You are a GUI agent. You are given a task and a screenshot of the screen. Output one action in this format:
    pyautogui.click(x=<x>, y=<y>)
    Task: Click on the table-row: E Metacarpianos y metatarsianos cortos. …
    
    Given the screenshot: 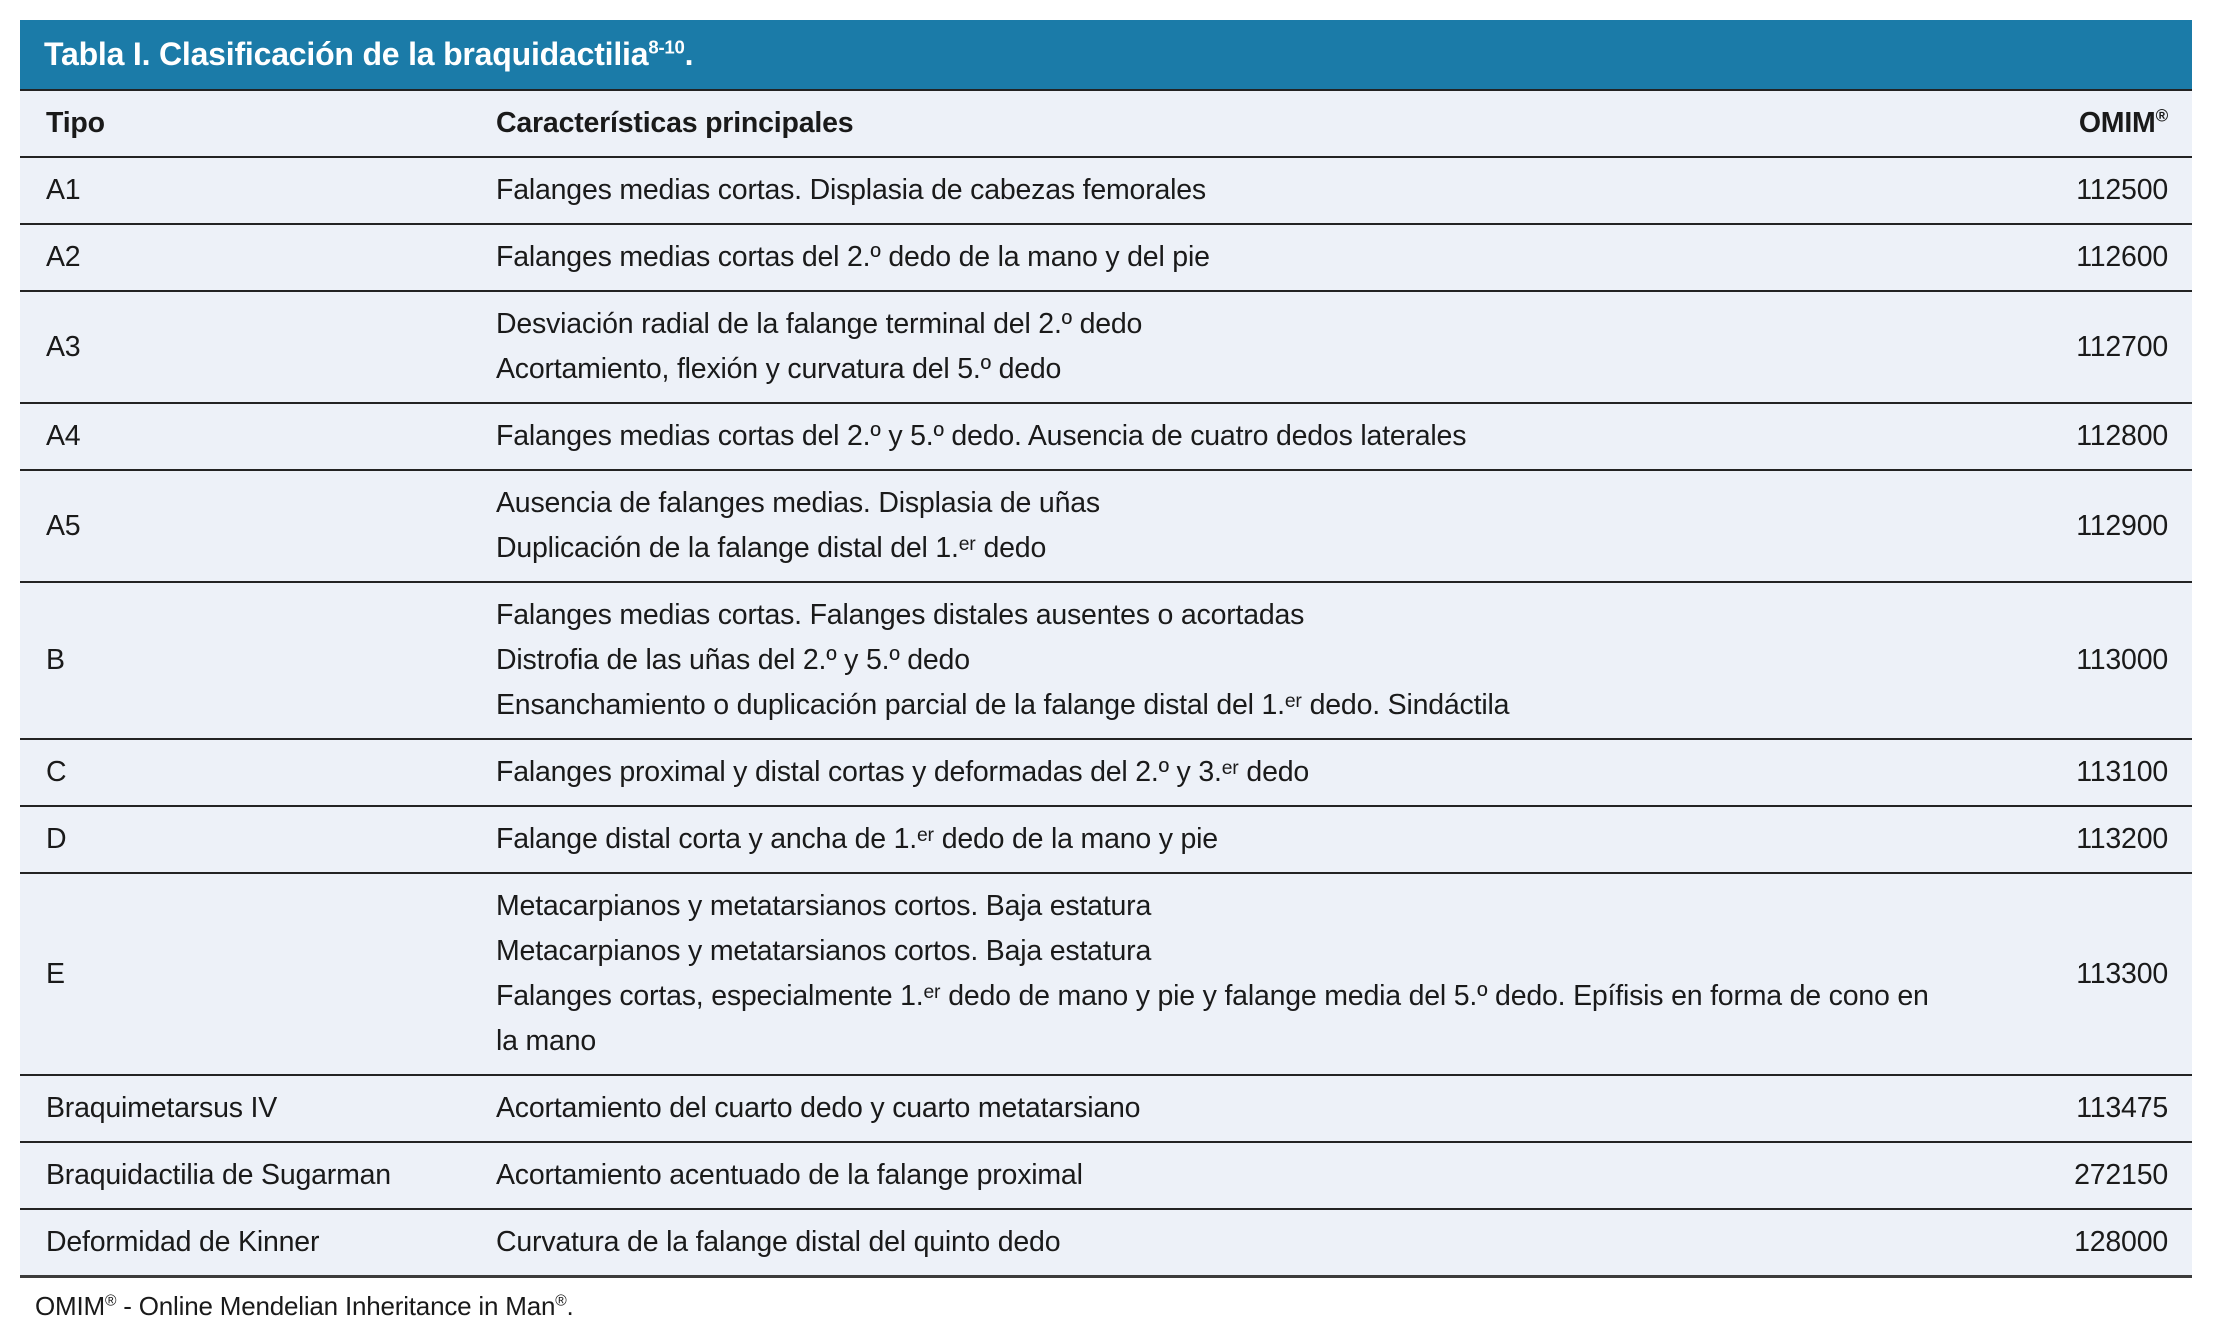 What is the action you would take?
    pyautogui.click(x=1106, y=973)
    